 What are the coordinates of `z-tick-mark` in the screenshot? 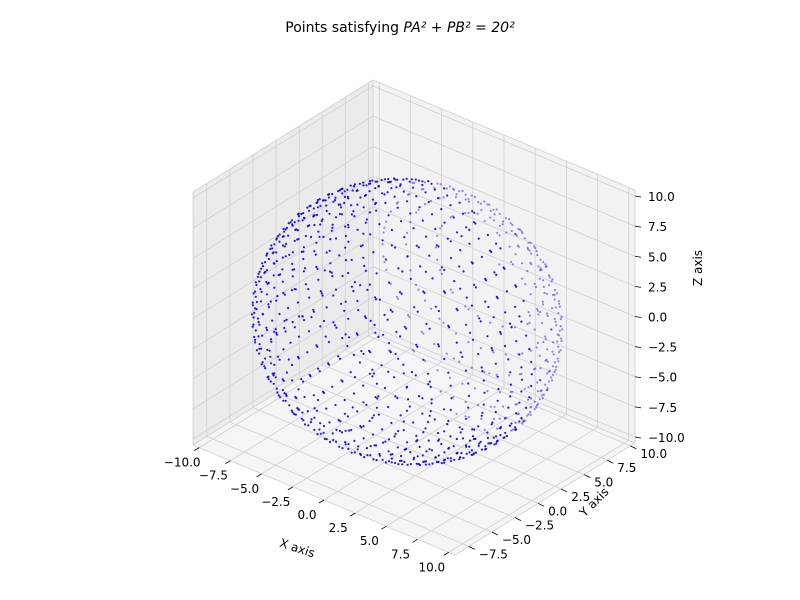 It's located at (638, 226).